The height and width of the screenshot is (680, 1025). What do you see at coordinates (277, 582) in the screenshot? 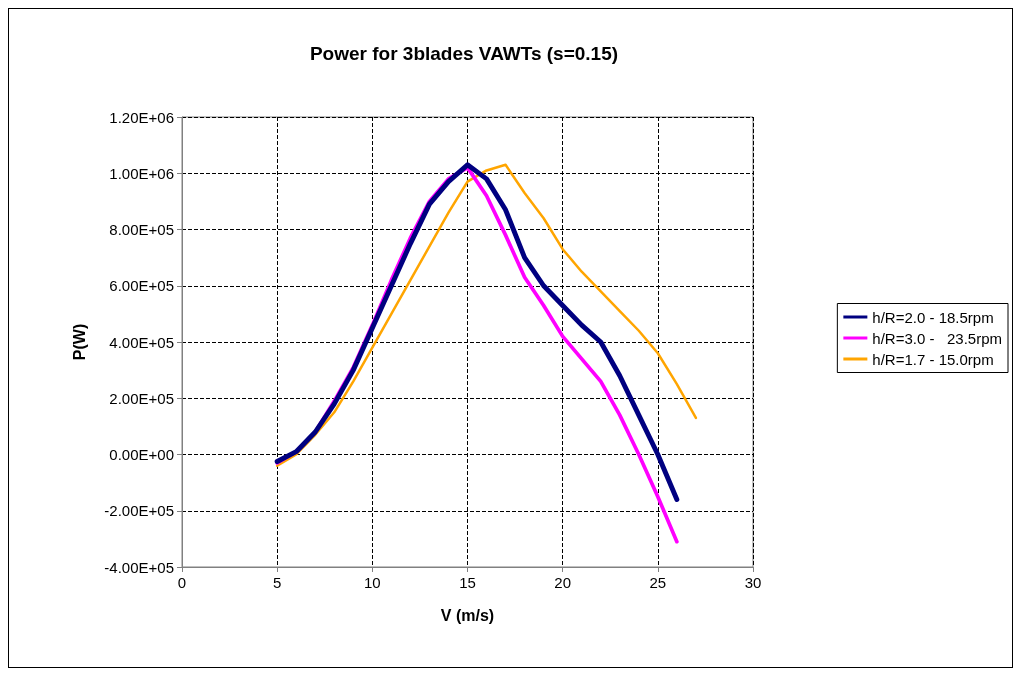
I see `x-tick-label: 5` at bounding box center [277, 582].